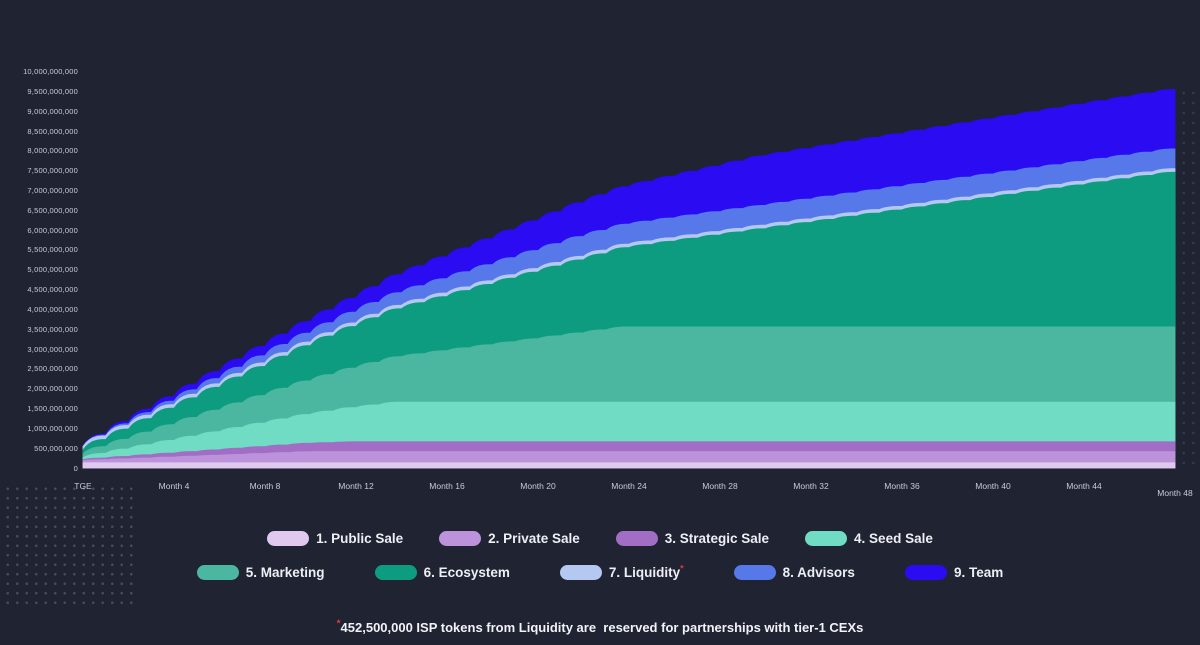 The image size is (1200, 645). Describe the element at coordinates (826, 538) in the screenshot. I see `legend-swatch-seed-sale` at that location.